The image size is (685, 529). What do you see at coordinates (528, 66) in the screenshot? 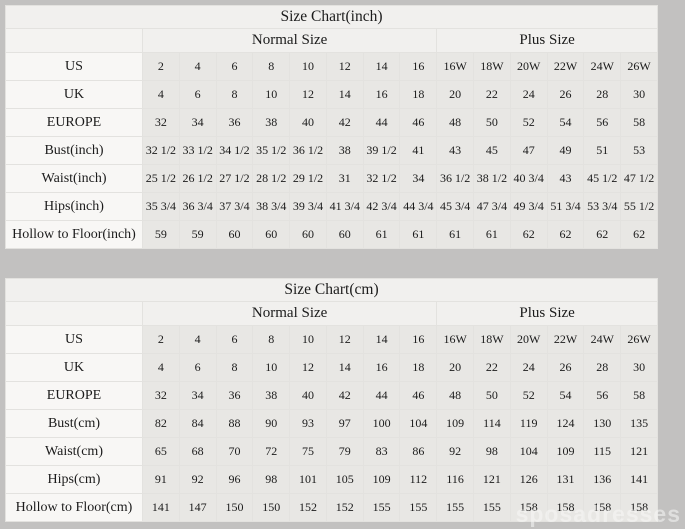
I see `data-cell: 20W` at bounding box center [528, 66].